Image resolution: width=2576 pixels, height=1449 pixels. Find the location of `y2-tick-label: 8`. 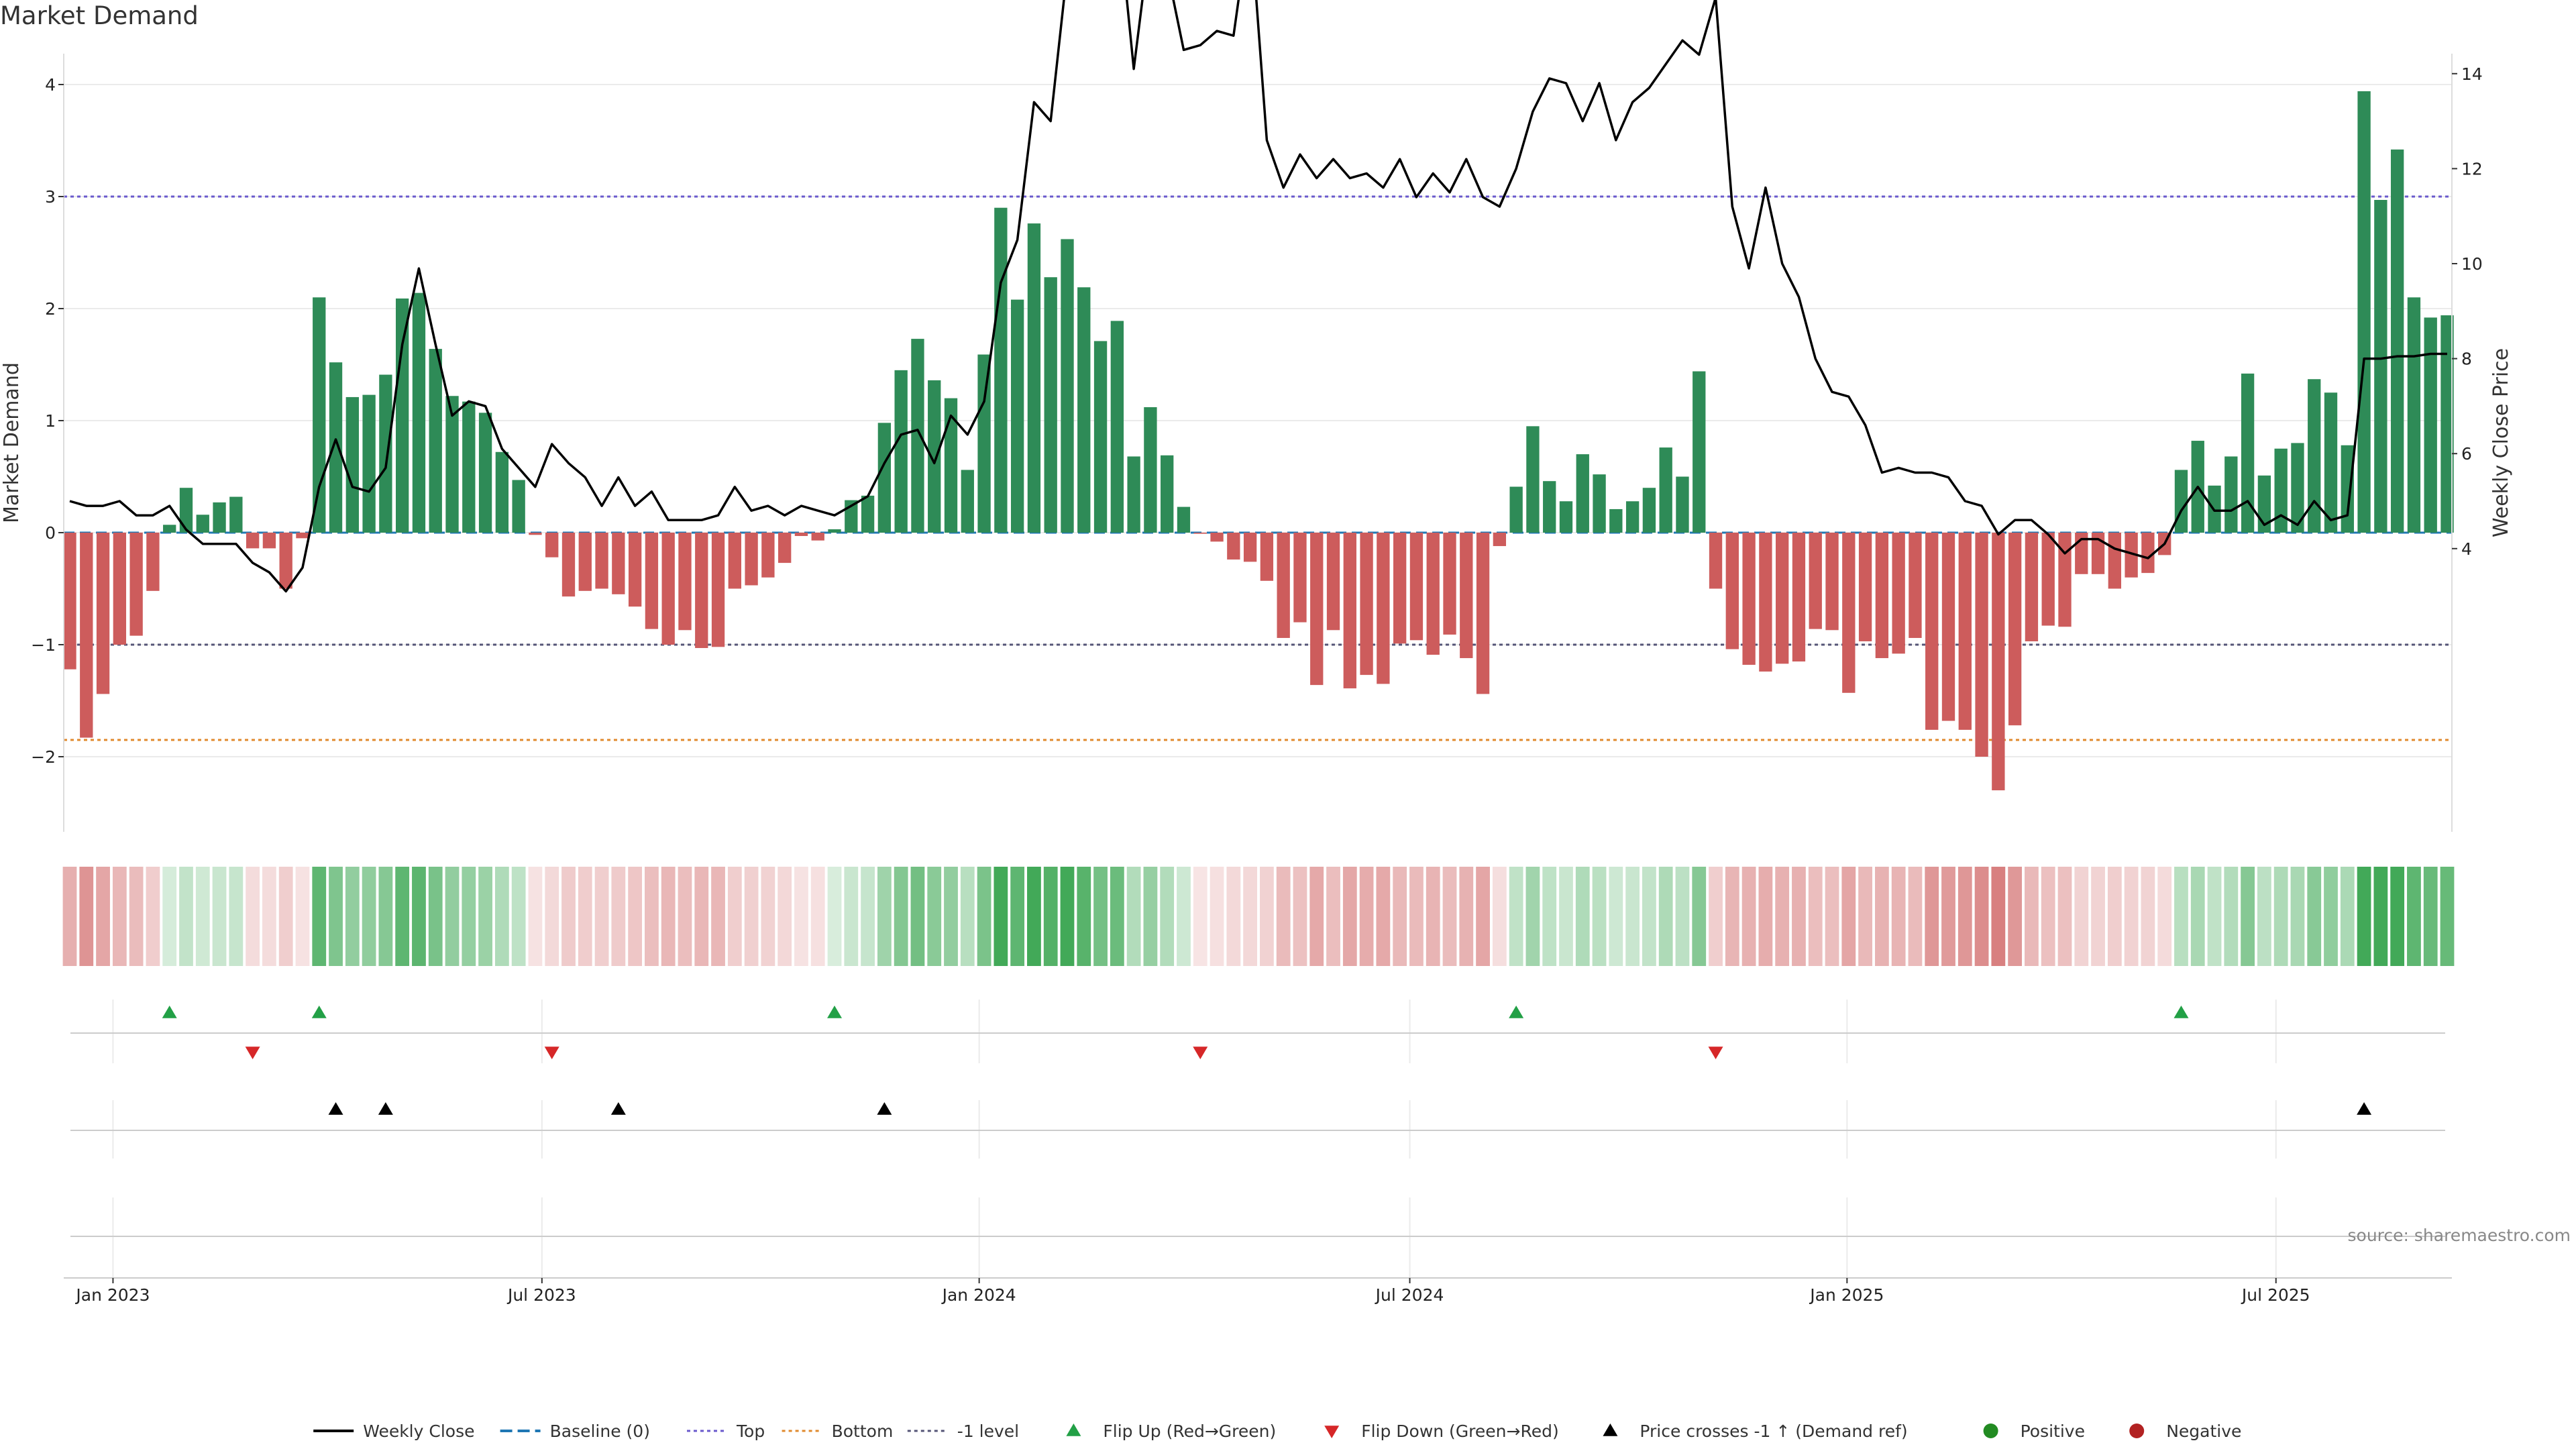

y2-tick-label: 8 is located at coordinates (2466, 359).